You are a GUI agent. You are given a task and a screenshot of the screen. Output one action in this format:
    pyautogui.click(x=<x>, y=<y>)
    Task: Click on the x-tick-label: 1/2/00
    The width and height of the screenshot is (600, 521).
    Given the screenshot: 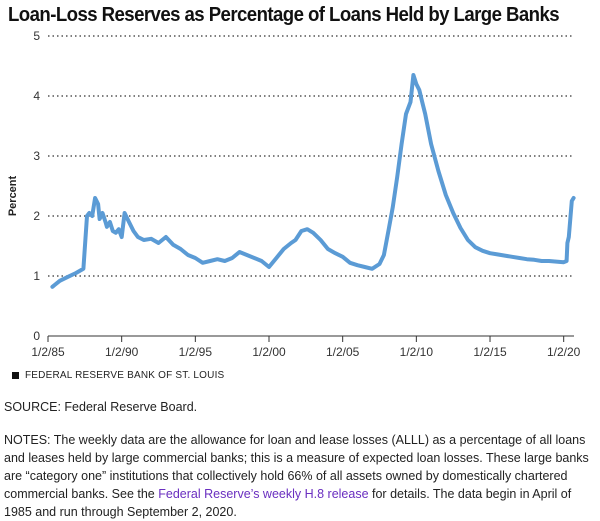 What is the action you would take?
    pyautogui.click(x=269, y=352)
    